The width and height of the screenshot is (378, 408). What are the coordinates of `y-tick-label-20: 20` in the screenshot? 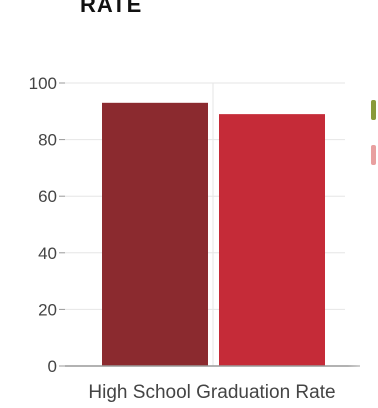 It's located at (47, 309).